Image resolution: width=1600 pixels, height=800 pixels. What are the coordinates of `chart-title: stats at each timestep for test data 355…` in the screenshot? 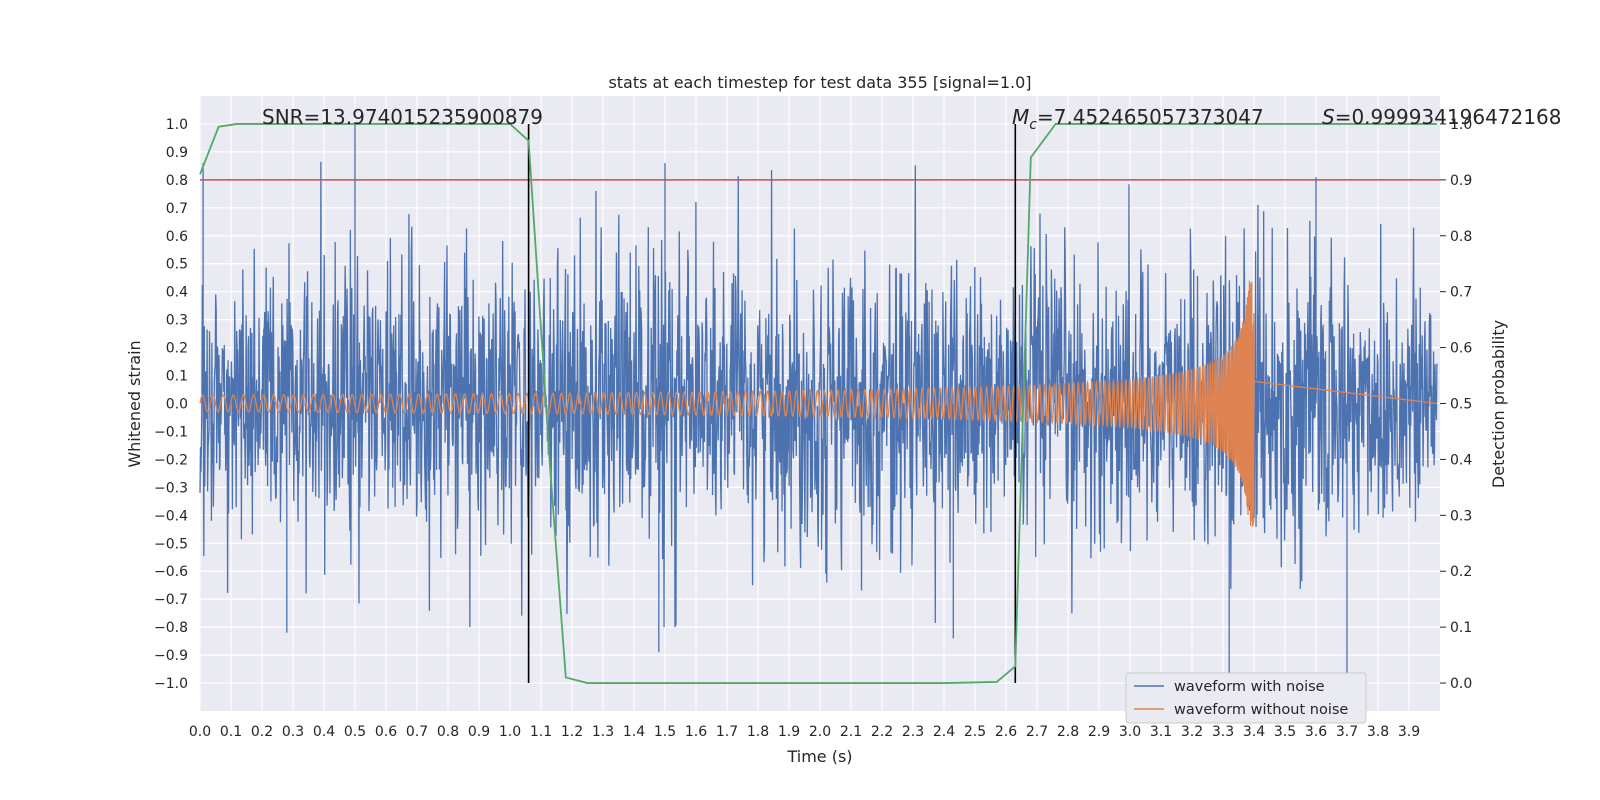 It's located at (819, 82).